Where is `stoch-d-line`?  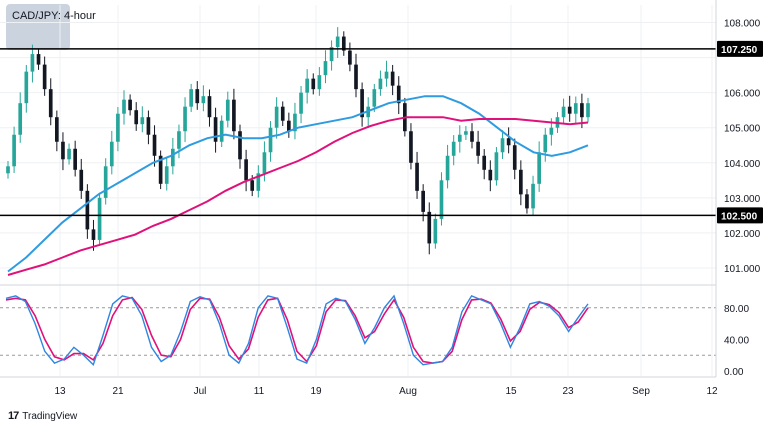
stoch-d-line is located at coordinates (297, 330).